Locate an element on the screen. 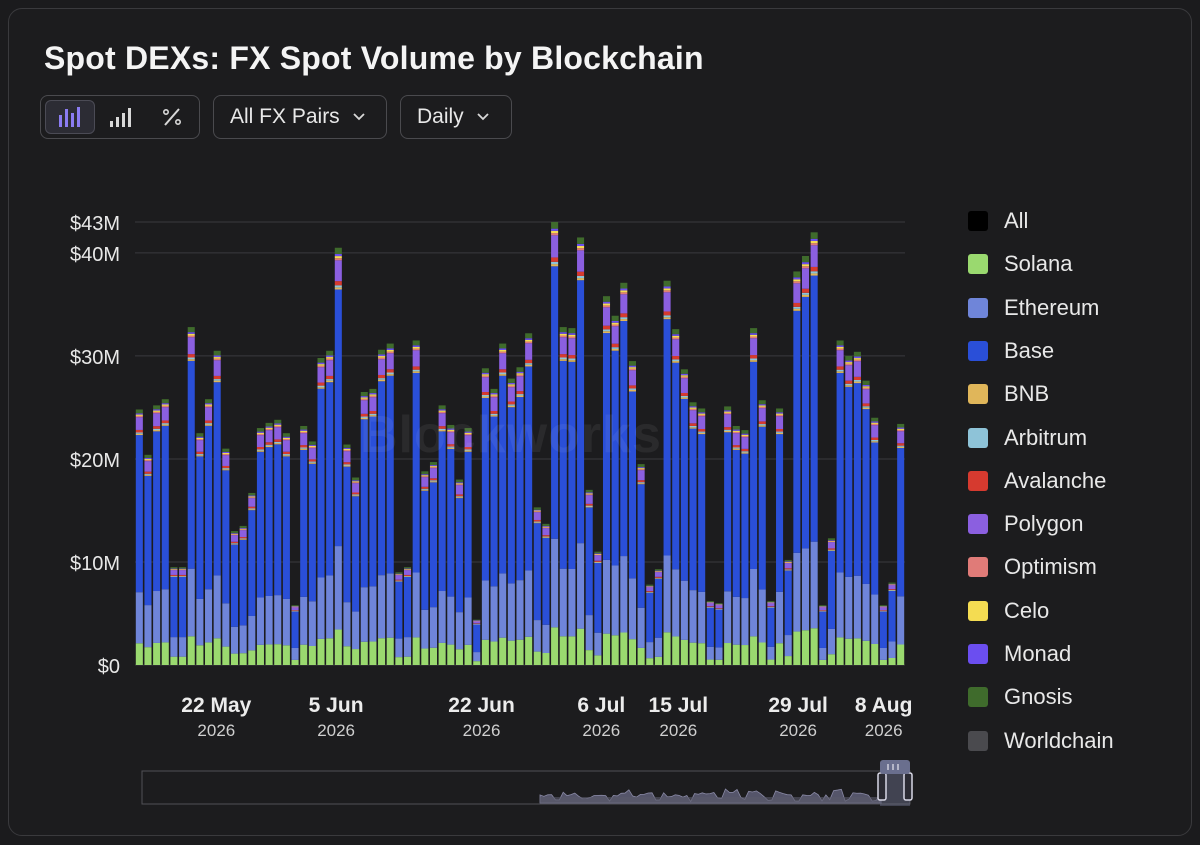  stacked-bar-view-button is located at coordinates (70, 117).